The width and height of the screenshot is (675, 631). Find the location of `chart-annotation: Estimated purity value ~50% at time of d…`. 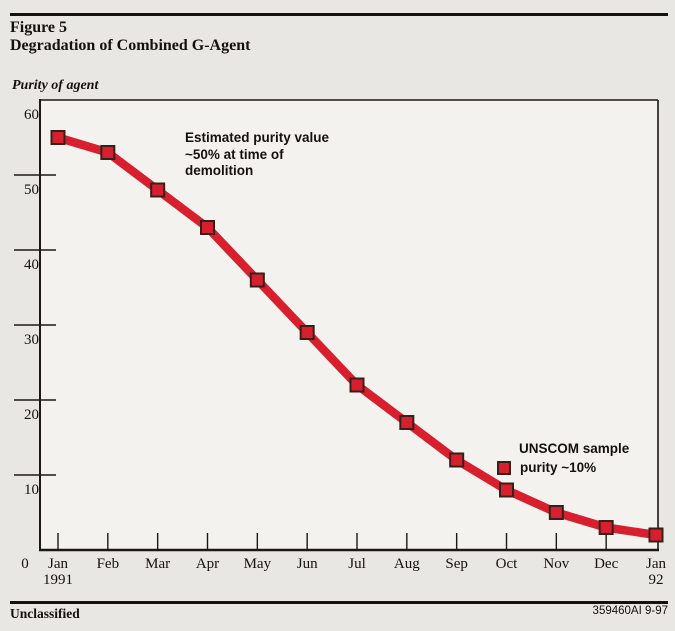

chart-annotation: Estimated purity value ~50% at time of d… is located at coordinates (257, 154).